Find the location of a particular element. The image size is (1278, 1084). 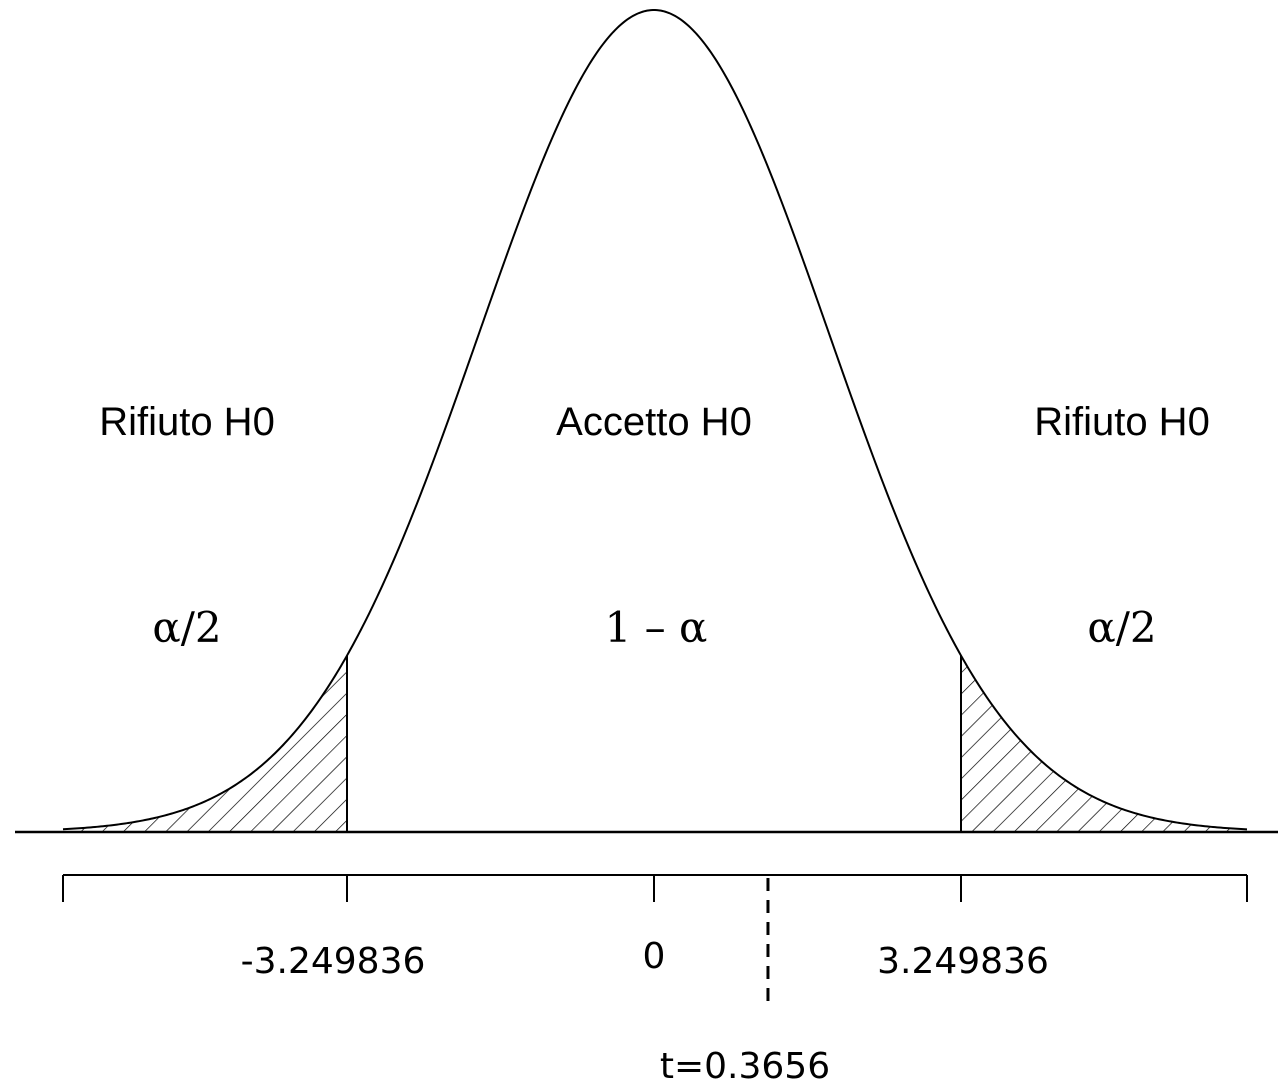

right-rejection-area is located at coordinates (1104, 743).